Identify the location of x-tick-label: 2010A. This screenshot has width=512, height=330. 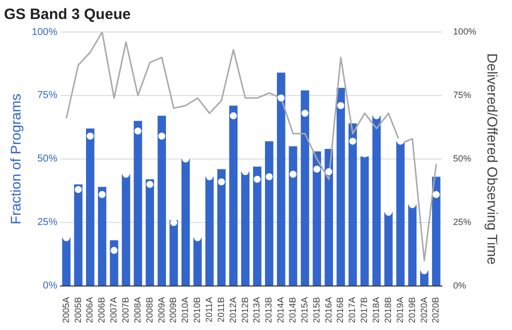
(185, 310).